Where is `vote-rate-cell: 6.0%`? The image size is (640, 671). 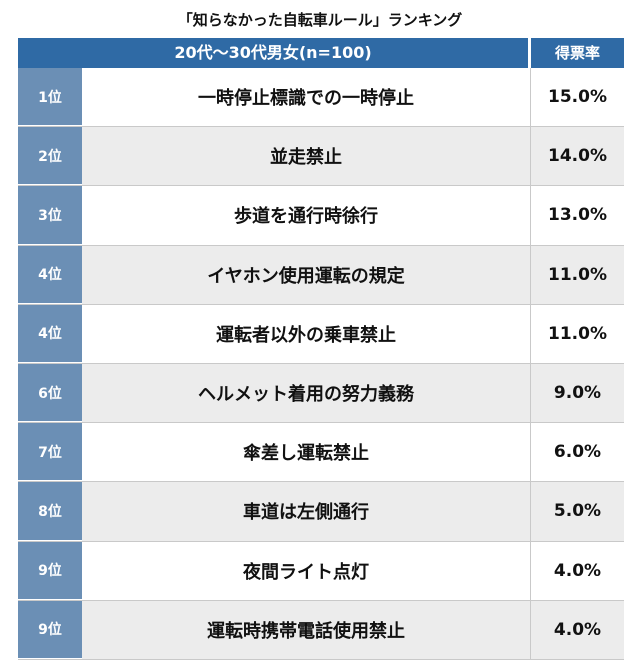
vote-rate-cell: 6.0% is located at coordinates (577, 452).